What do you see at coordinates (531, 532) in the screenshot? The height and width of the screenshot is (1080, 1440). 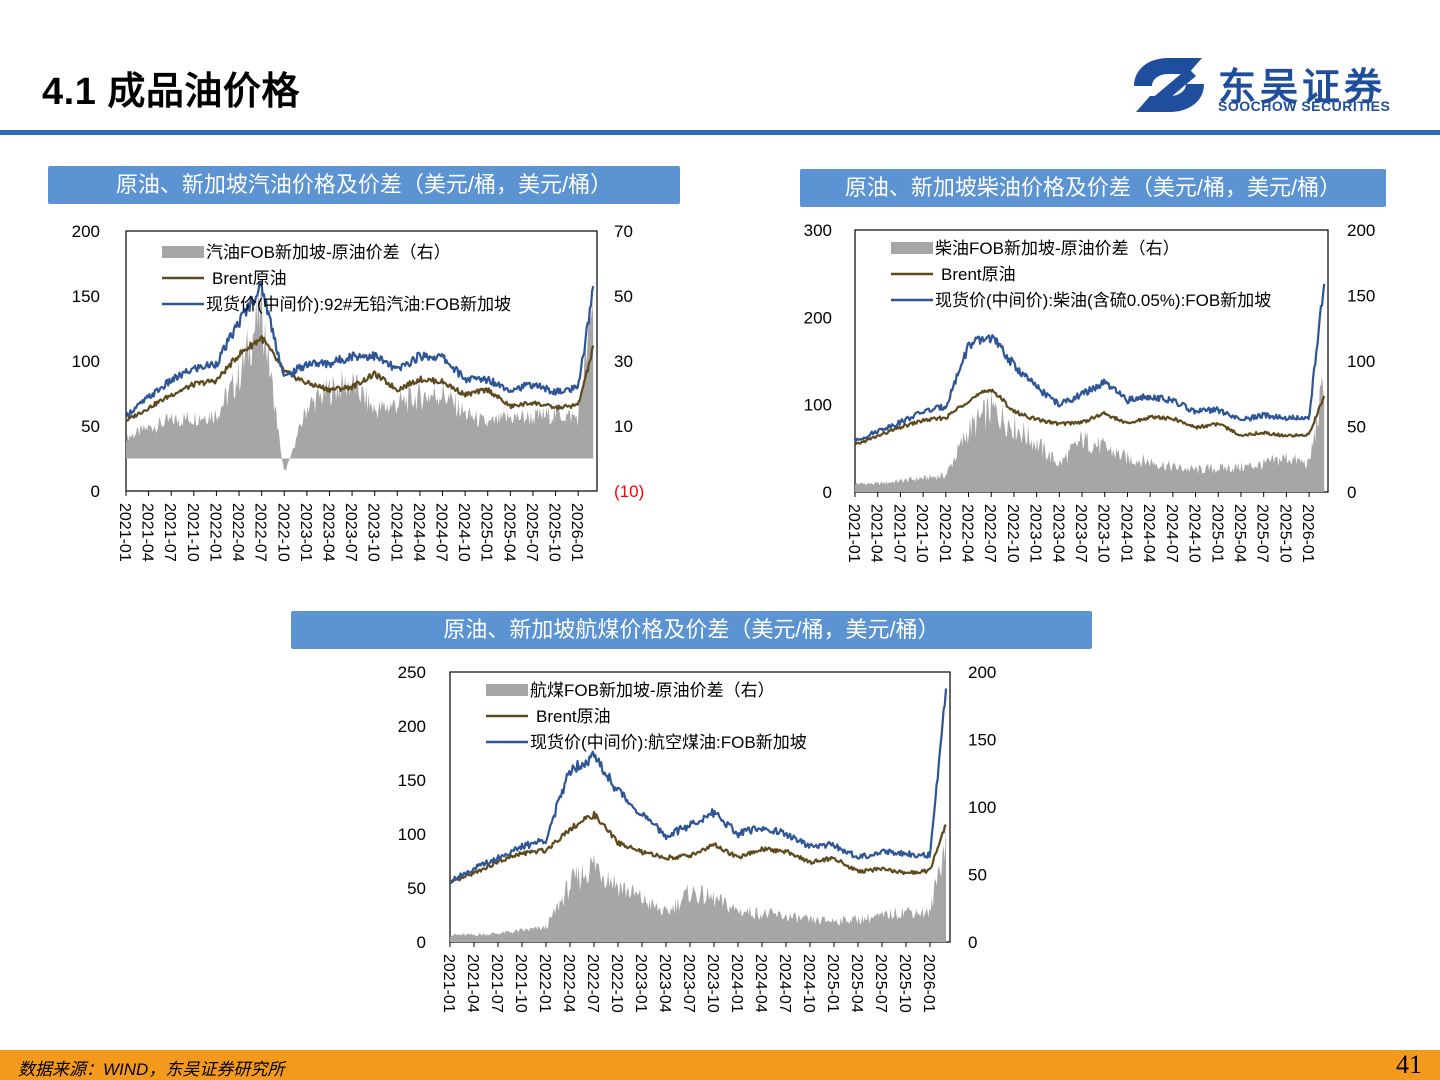 I see `chart-1-x-tick-label: 2025-07` at bounding box center [531, 532].